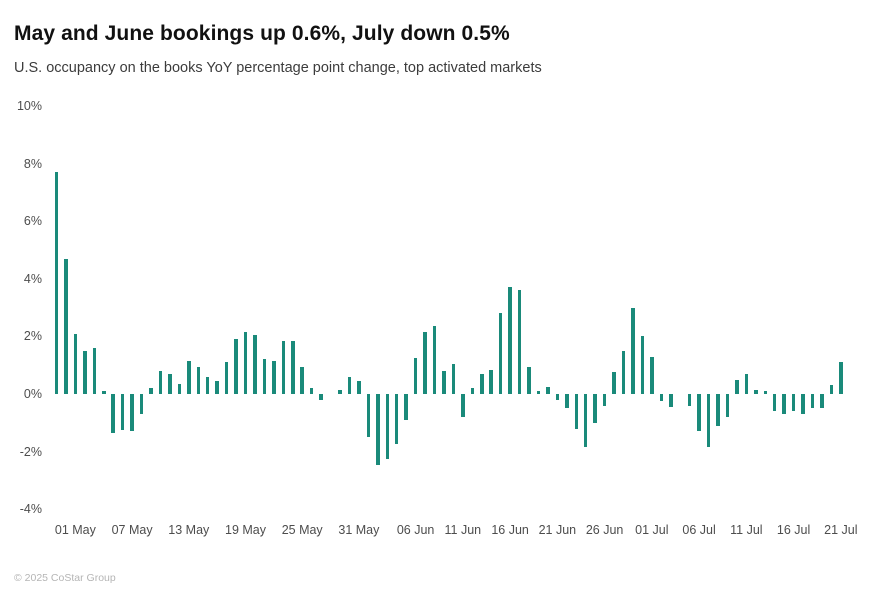 This screenshot has width=874, height=593. What do you see at coordinates (831, 389) in the screenshot?
I see `bar-20-jul` at bounding box center [831, 389].